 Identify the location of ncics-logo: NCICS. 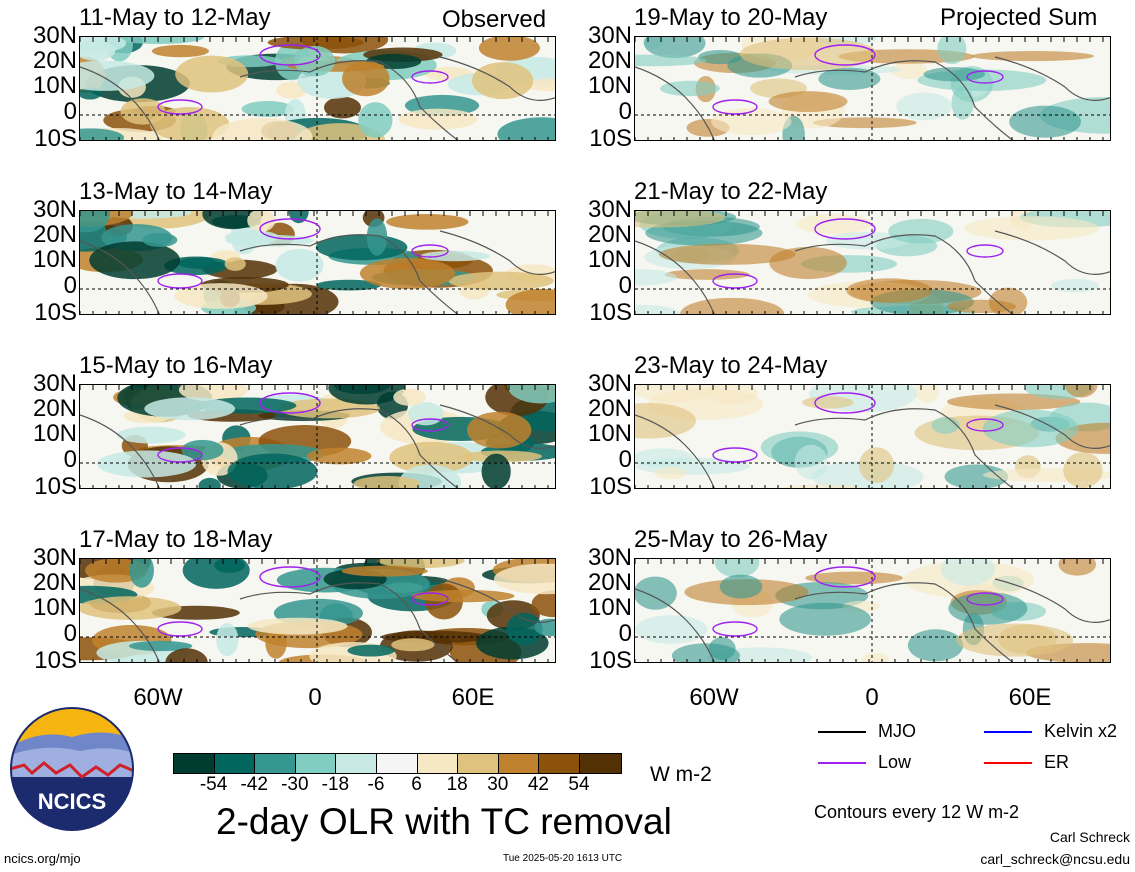
(72, 769).